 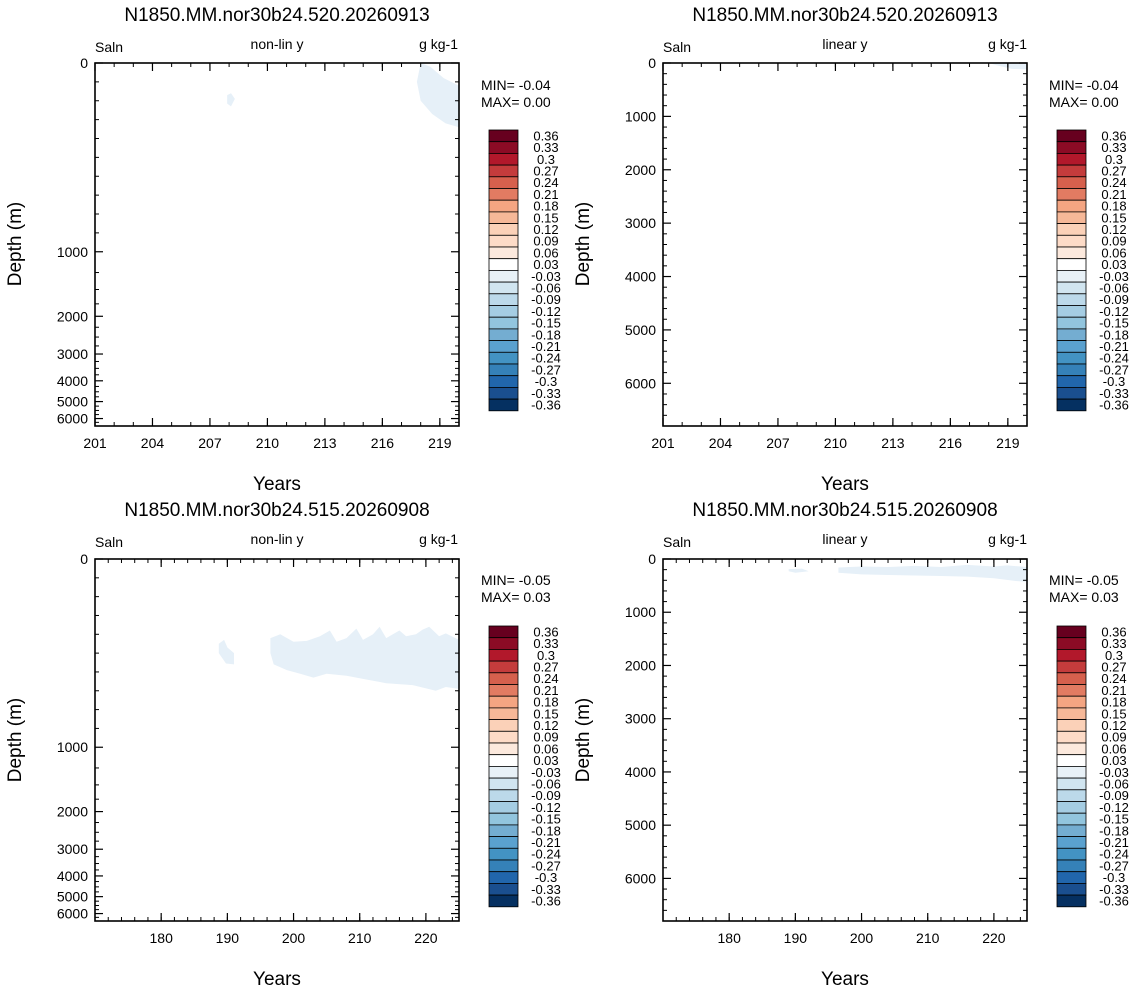 What do you see at coordinates (1084, 85) in the screenshot?
I see `min-stat: MIN= -0.04` at bounding box center [1084, 85].